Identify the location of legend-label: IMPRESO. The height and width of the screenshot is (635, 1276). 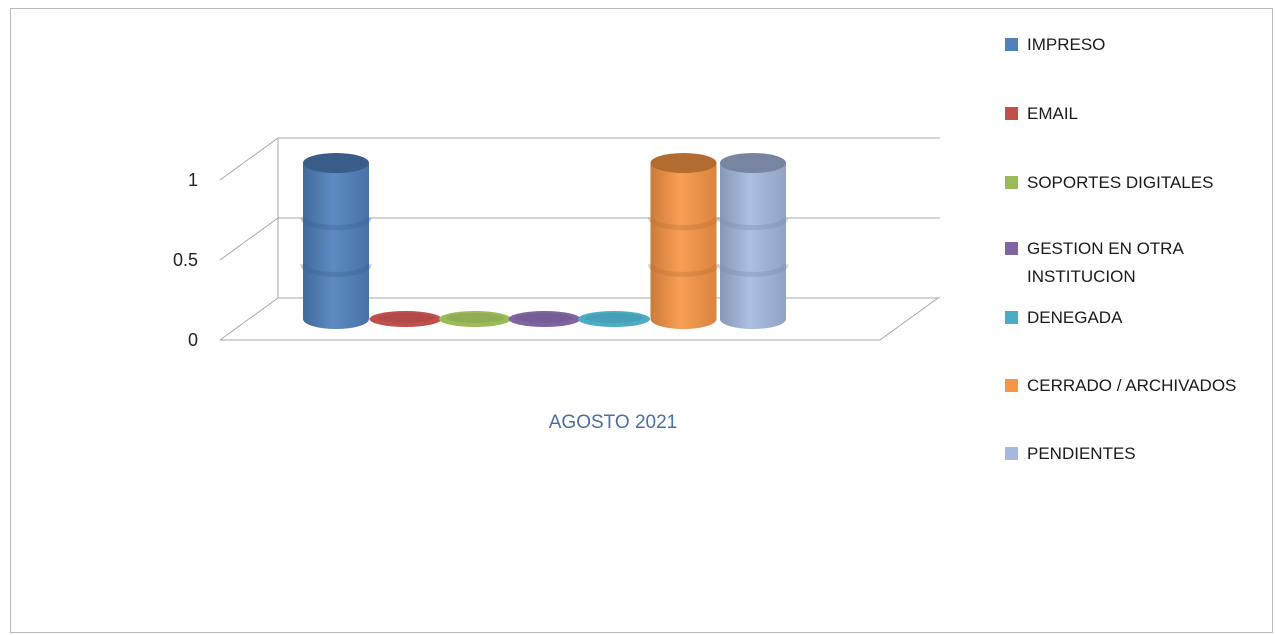
(1066, 44).